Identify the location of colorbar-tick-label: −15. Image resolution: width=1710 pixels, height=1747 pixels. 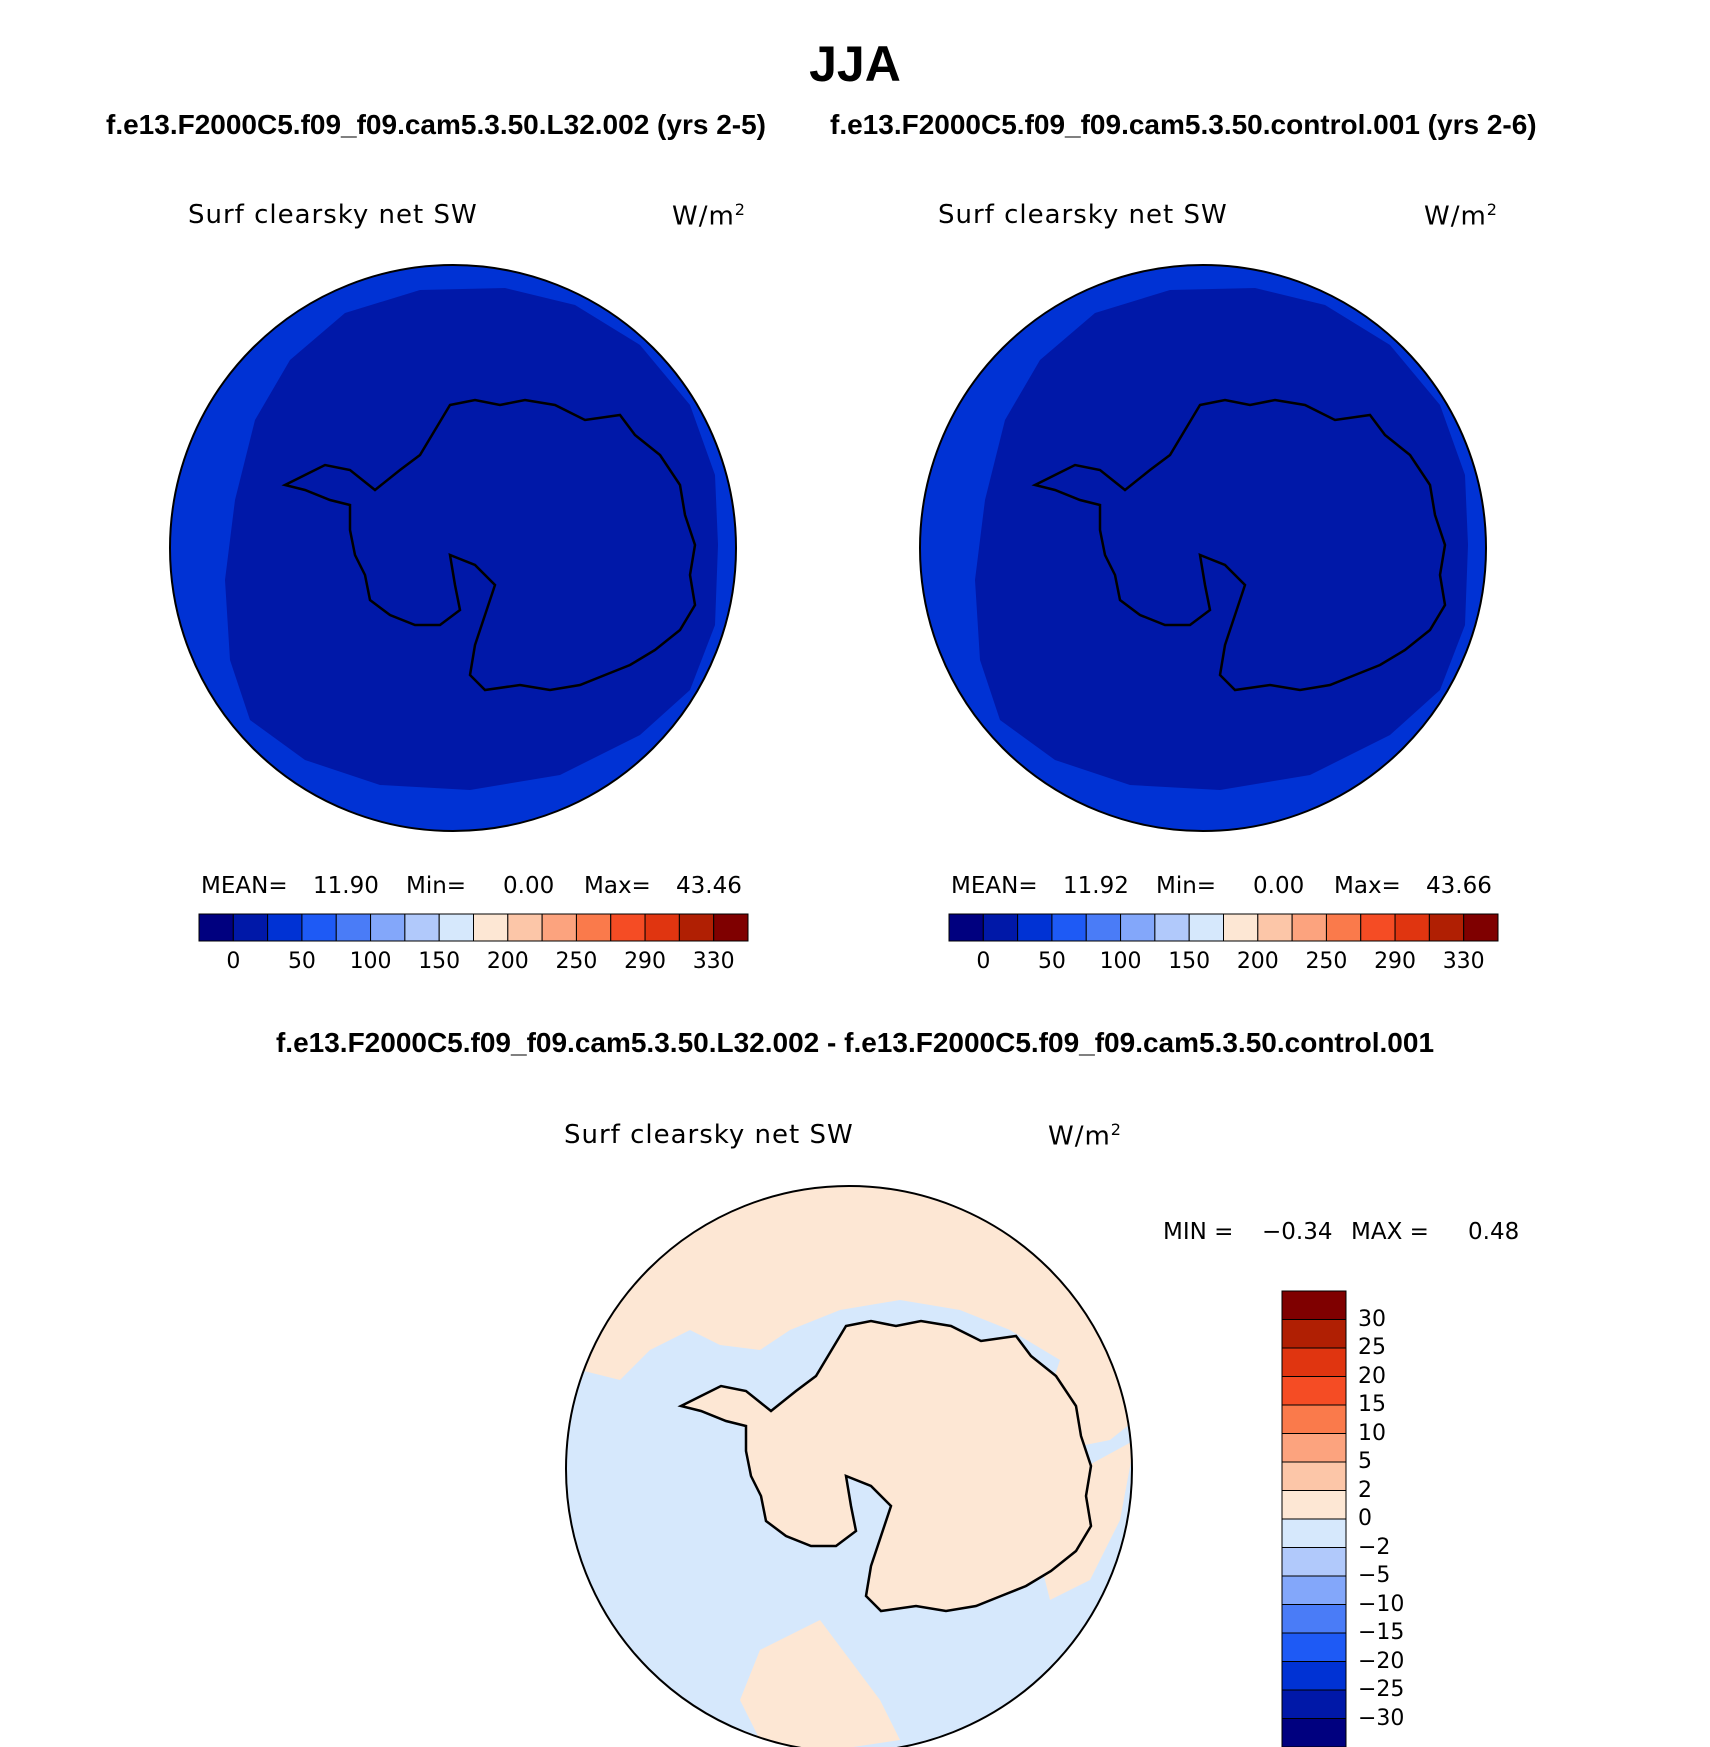
(1381, 1632).